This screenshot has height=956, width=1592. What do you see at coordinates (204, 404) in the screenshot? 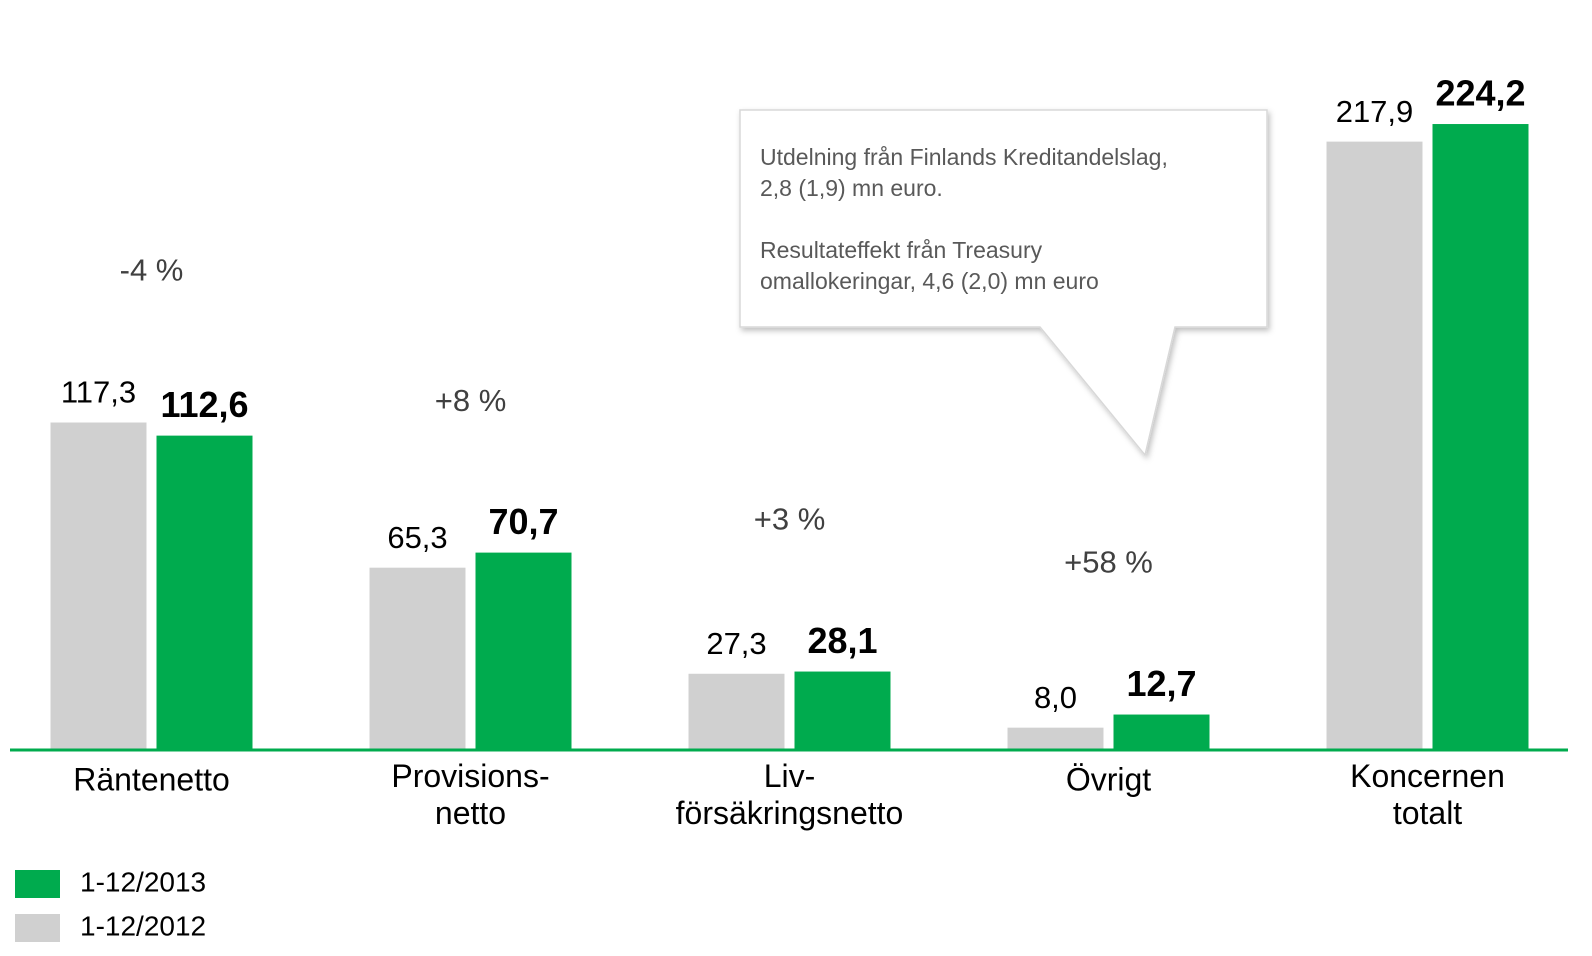
I see `value-label: 112,6` at bounding box center [204, 404].